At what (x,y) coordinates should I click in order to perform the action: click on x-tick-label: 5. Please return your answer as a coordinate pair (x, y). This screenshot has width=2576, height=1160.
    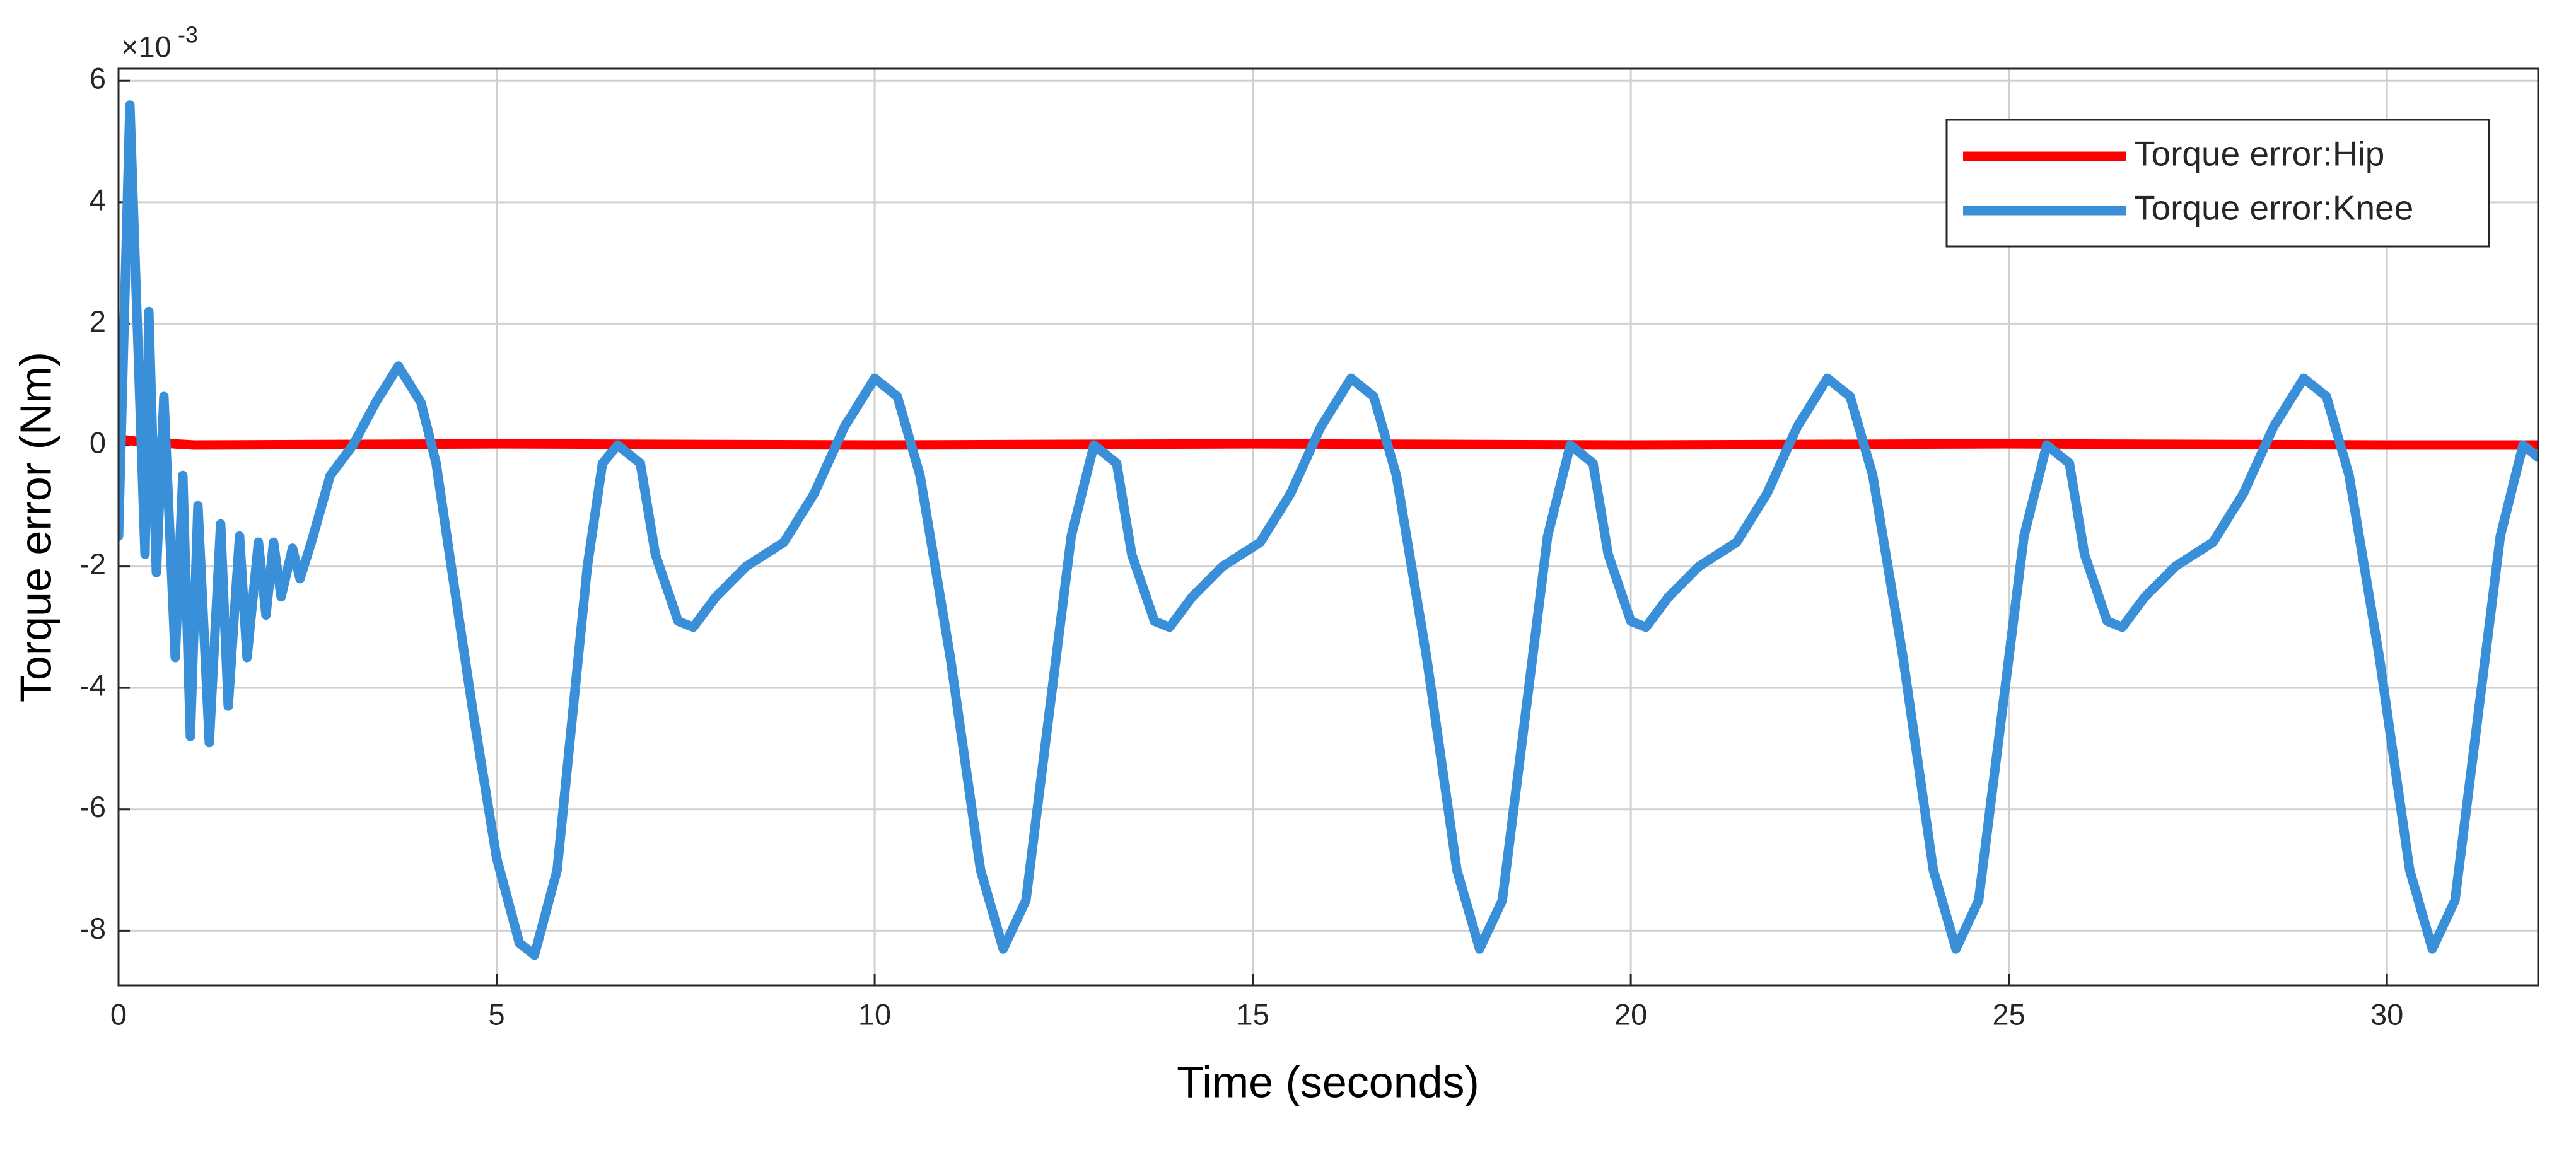
    Looking at the image, I should click on (496, 1014).